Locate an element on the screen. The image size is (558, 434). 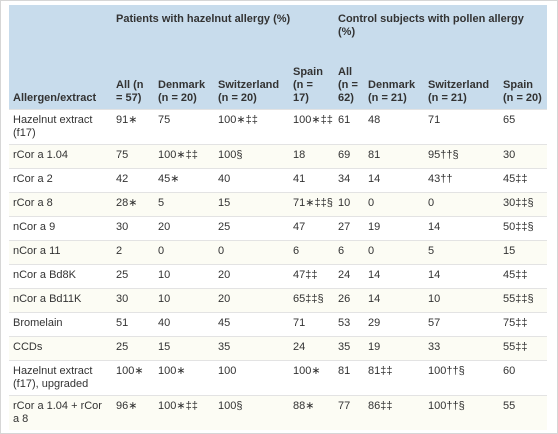
table-row: rCor a 8 28∗ 5 15 71∗‡‡§ 10 0 0 30‡‡§ is located at coordinates (278, 204).